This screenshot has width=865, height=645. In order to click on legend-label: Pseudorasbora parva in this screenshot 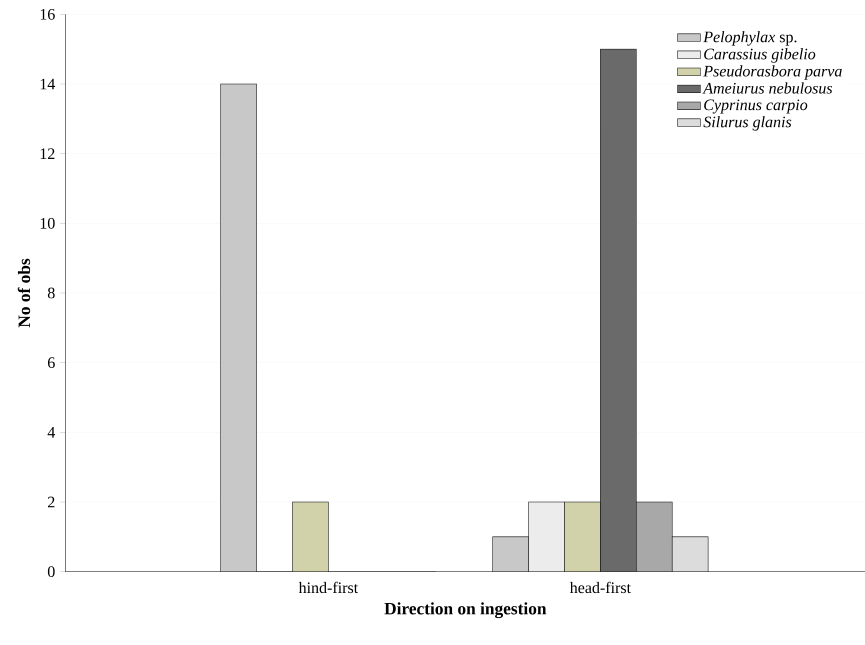, I will do `click(772, 72)`.